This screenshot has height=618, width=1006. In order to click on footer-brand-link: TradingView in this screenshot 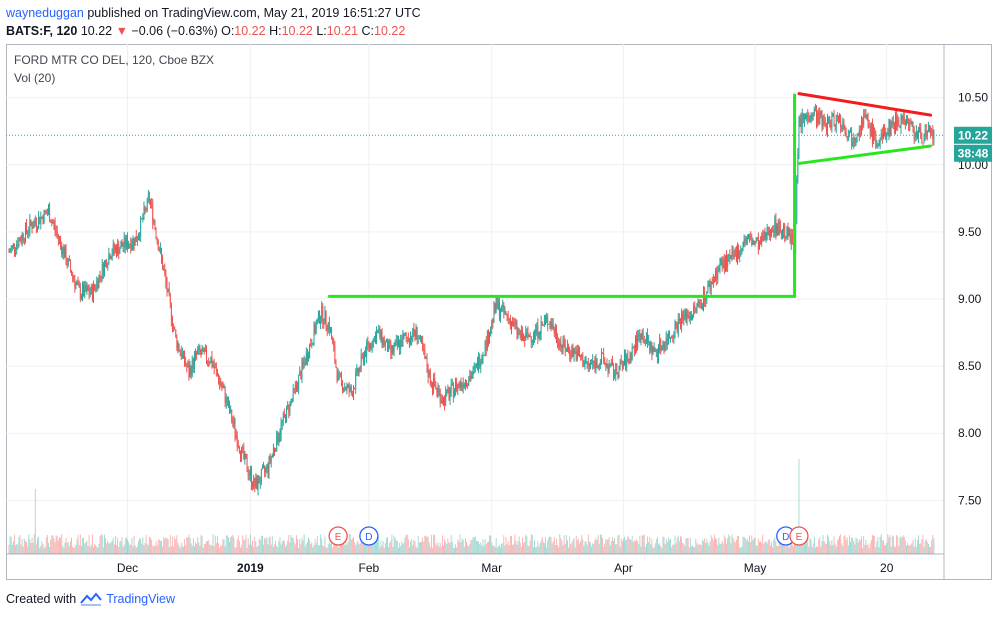, I will do `click(140, 599)`.